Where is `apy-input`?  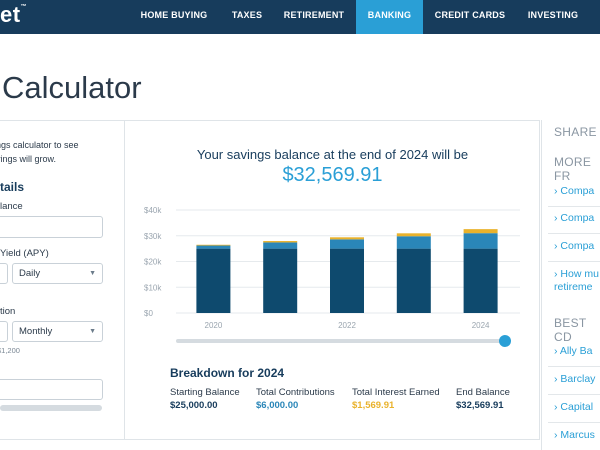
apy-input is located at coordinates (4, 273).